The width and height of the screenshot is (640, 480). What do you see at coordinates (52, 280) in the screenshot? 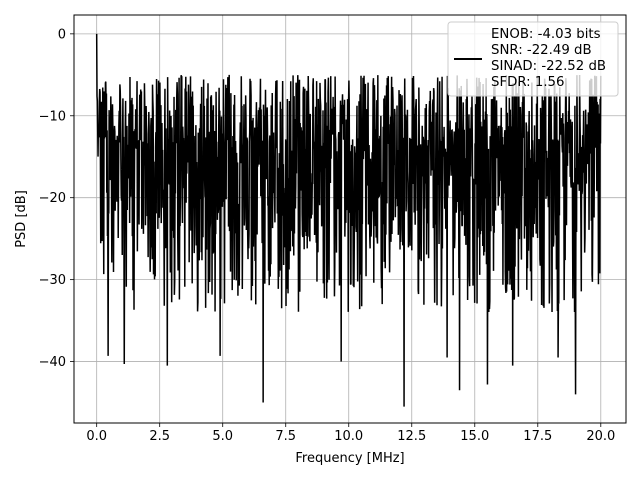
I see `y-tick-label: −30` at bounding box center [52, 280].